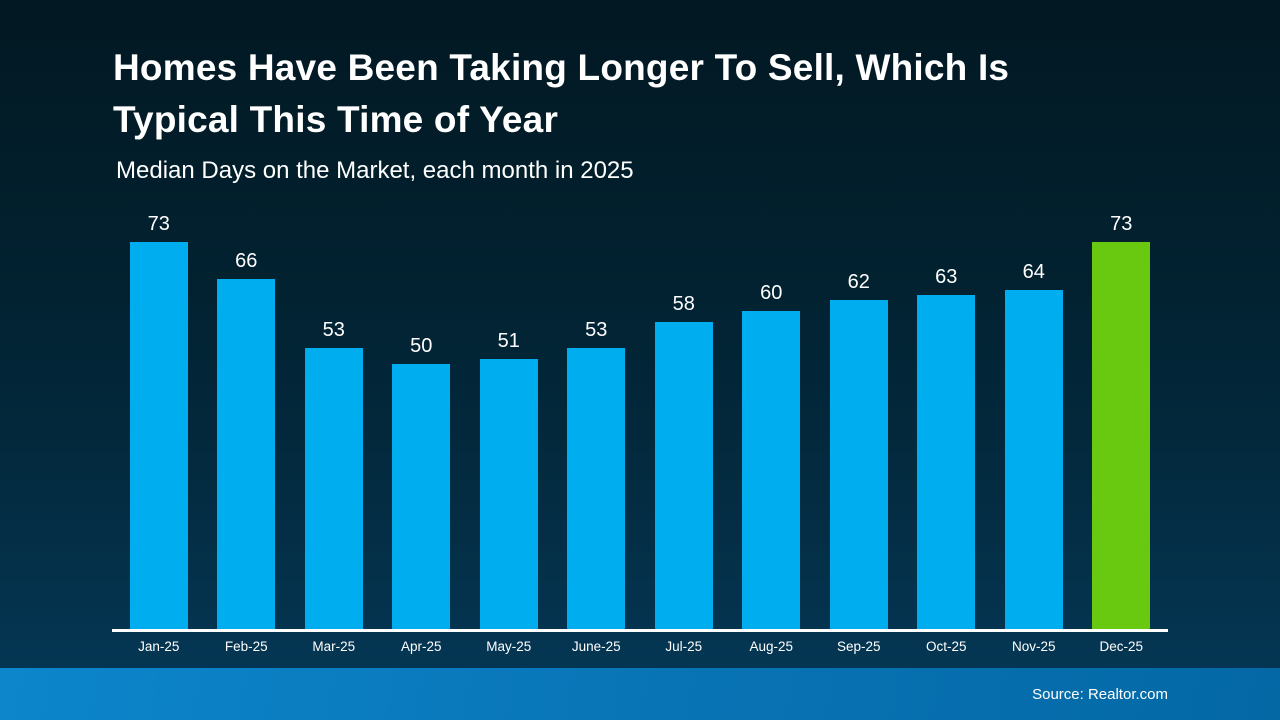  Describe the element at coordinates (509, 646) in the screenshot. I see `x-axis-label: May-25` at that location.